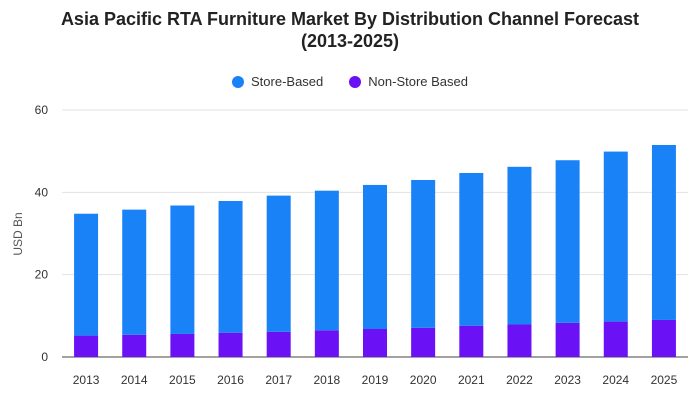 The width and height of the screenshot is (700, 400). What do you see at coordinates (418, 81) in the screenshot?
I see `legend-label-non-store-based: Non-Store Based` at bounding box center [418, 81].